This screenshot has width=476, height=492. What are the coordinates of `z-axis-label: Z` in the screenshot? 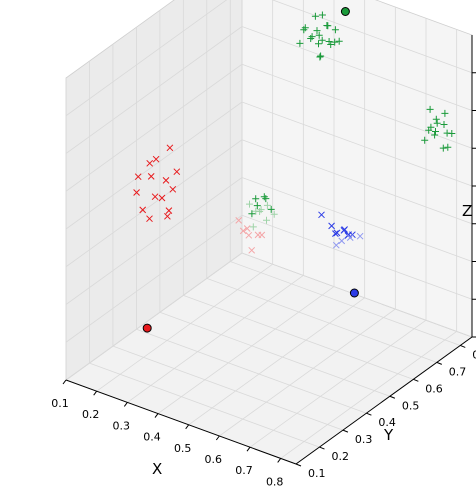 It's located at (467, 211).